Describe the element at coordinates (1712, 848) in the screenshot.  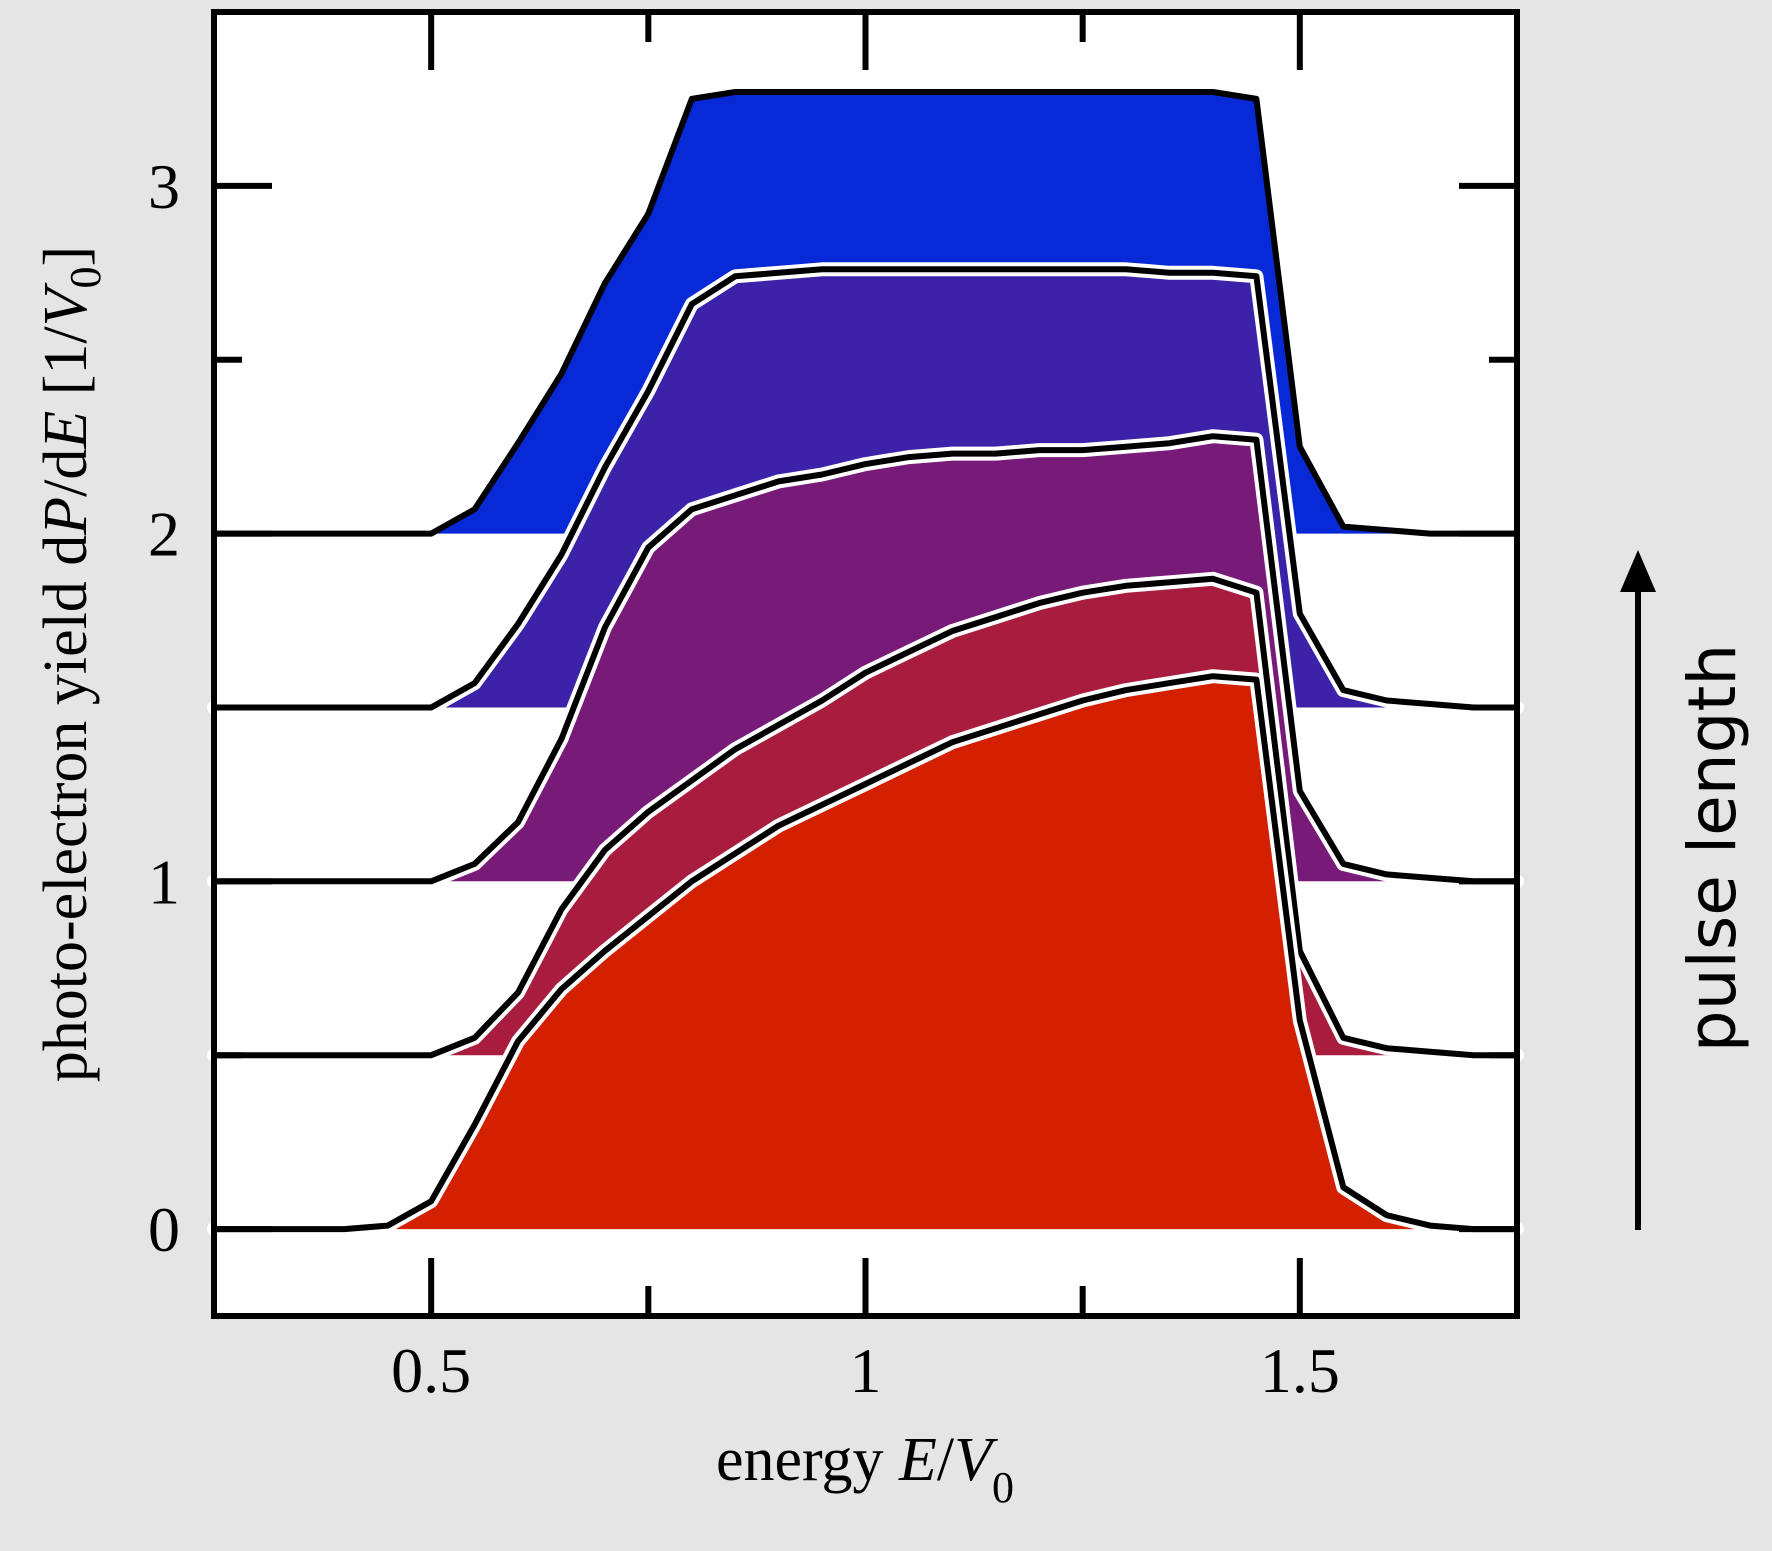
I see `pulse-length-label: pulse length` at that location.